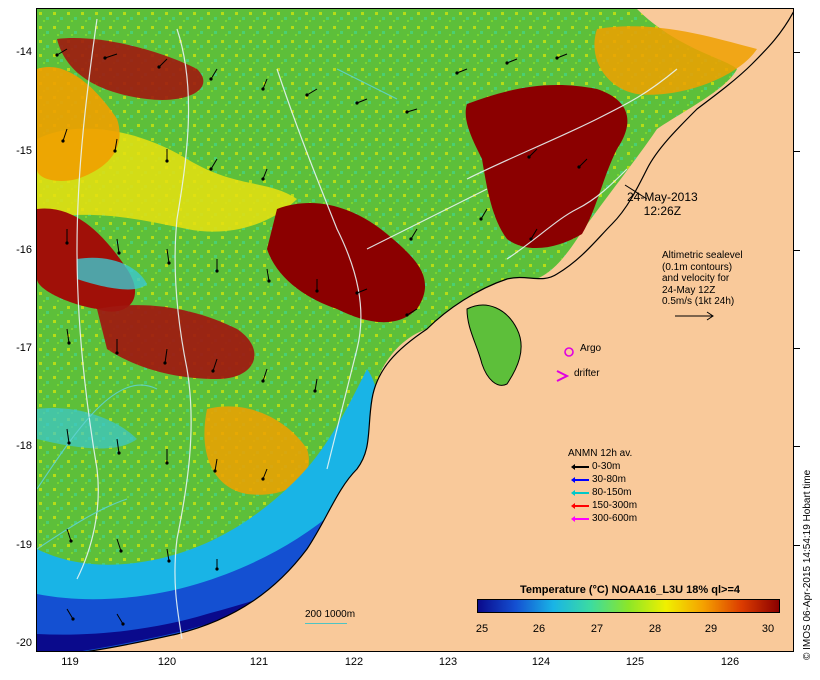 The height and width of the screenshot is (680, 820). I want to click on colorbar-title: Temperature (°C) NOAA16_L3U 18% ql>=4, so click(630, 590).